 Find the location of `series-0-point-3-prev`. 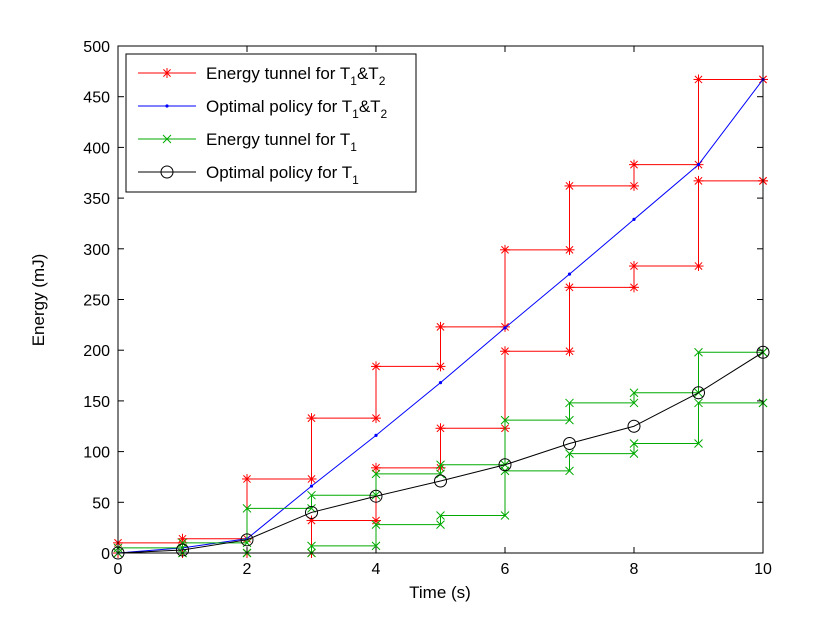

series-0-point-3-prev is located at coordinates (311, 478).